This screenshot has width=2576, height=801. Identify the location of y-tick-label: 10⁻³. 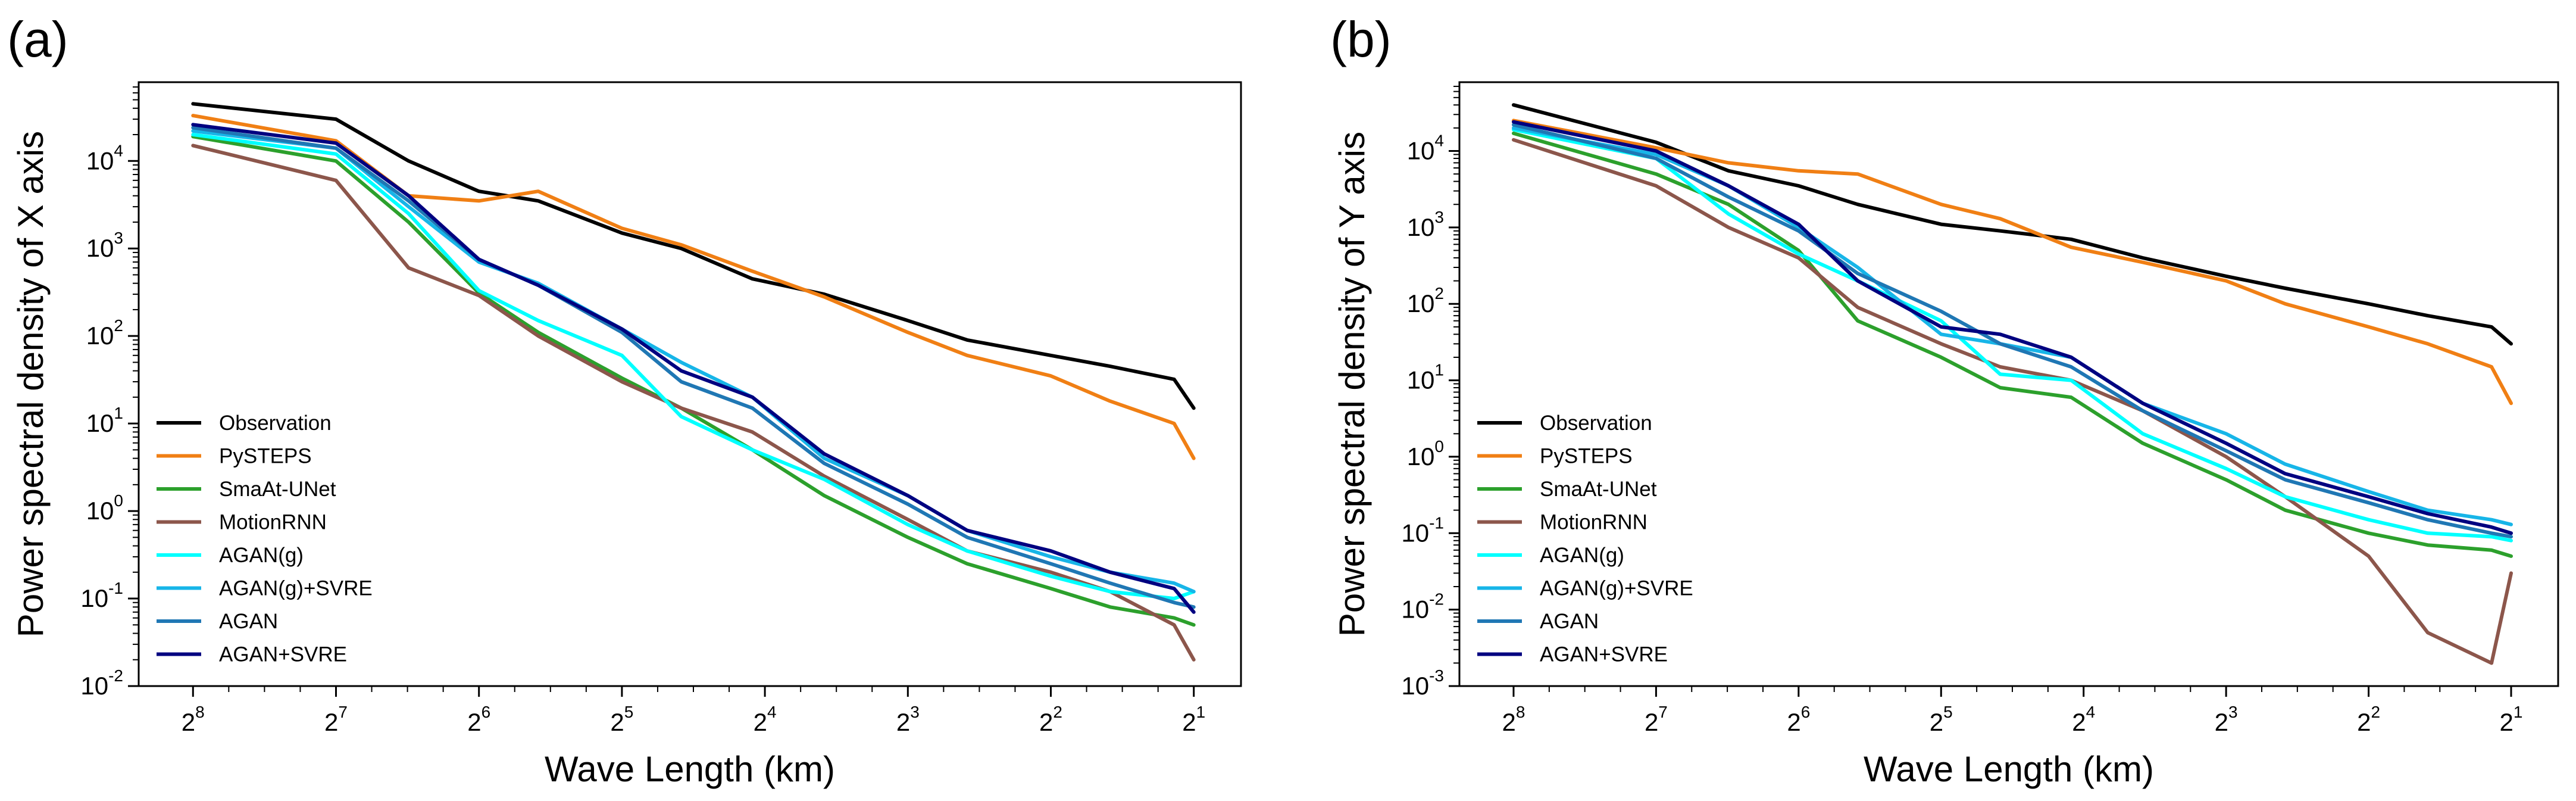
(1422, 683).